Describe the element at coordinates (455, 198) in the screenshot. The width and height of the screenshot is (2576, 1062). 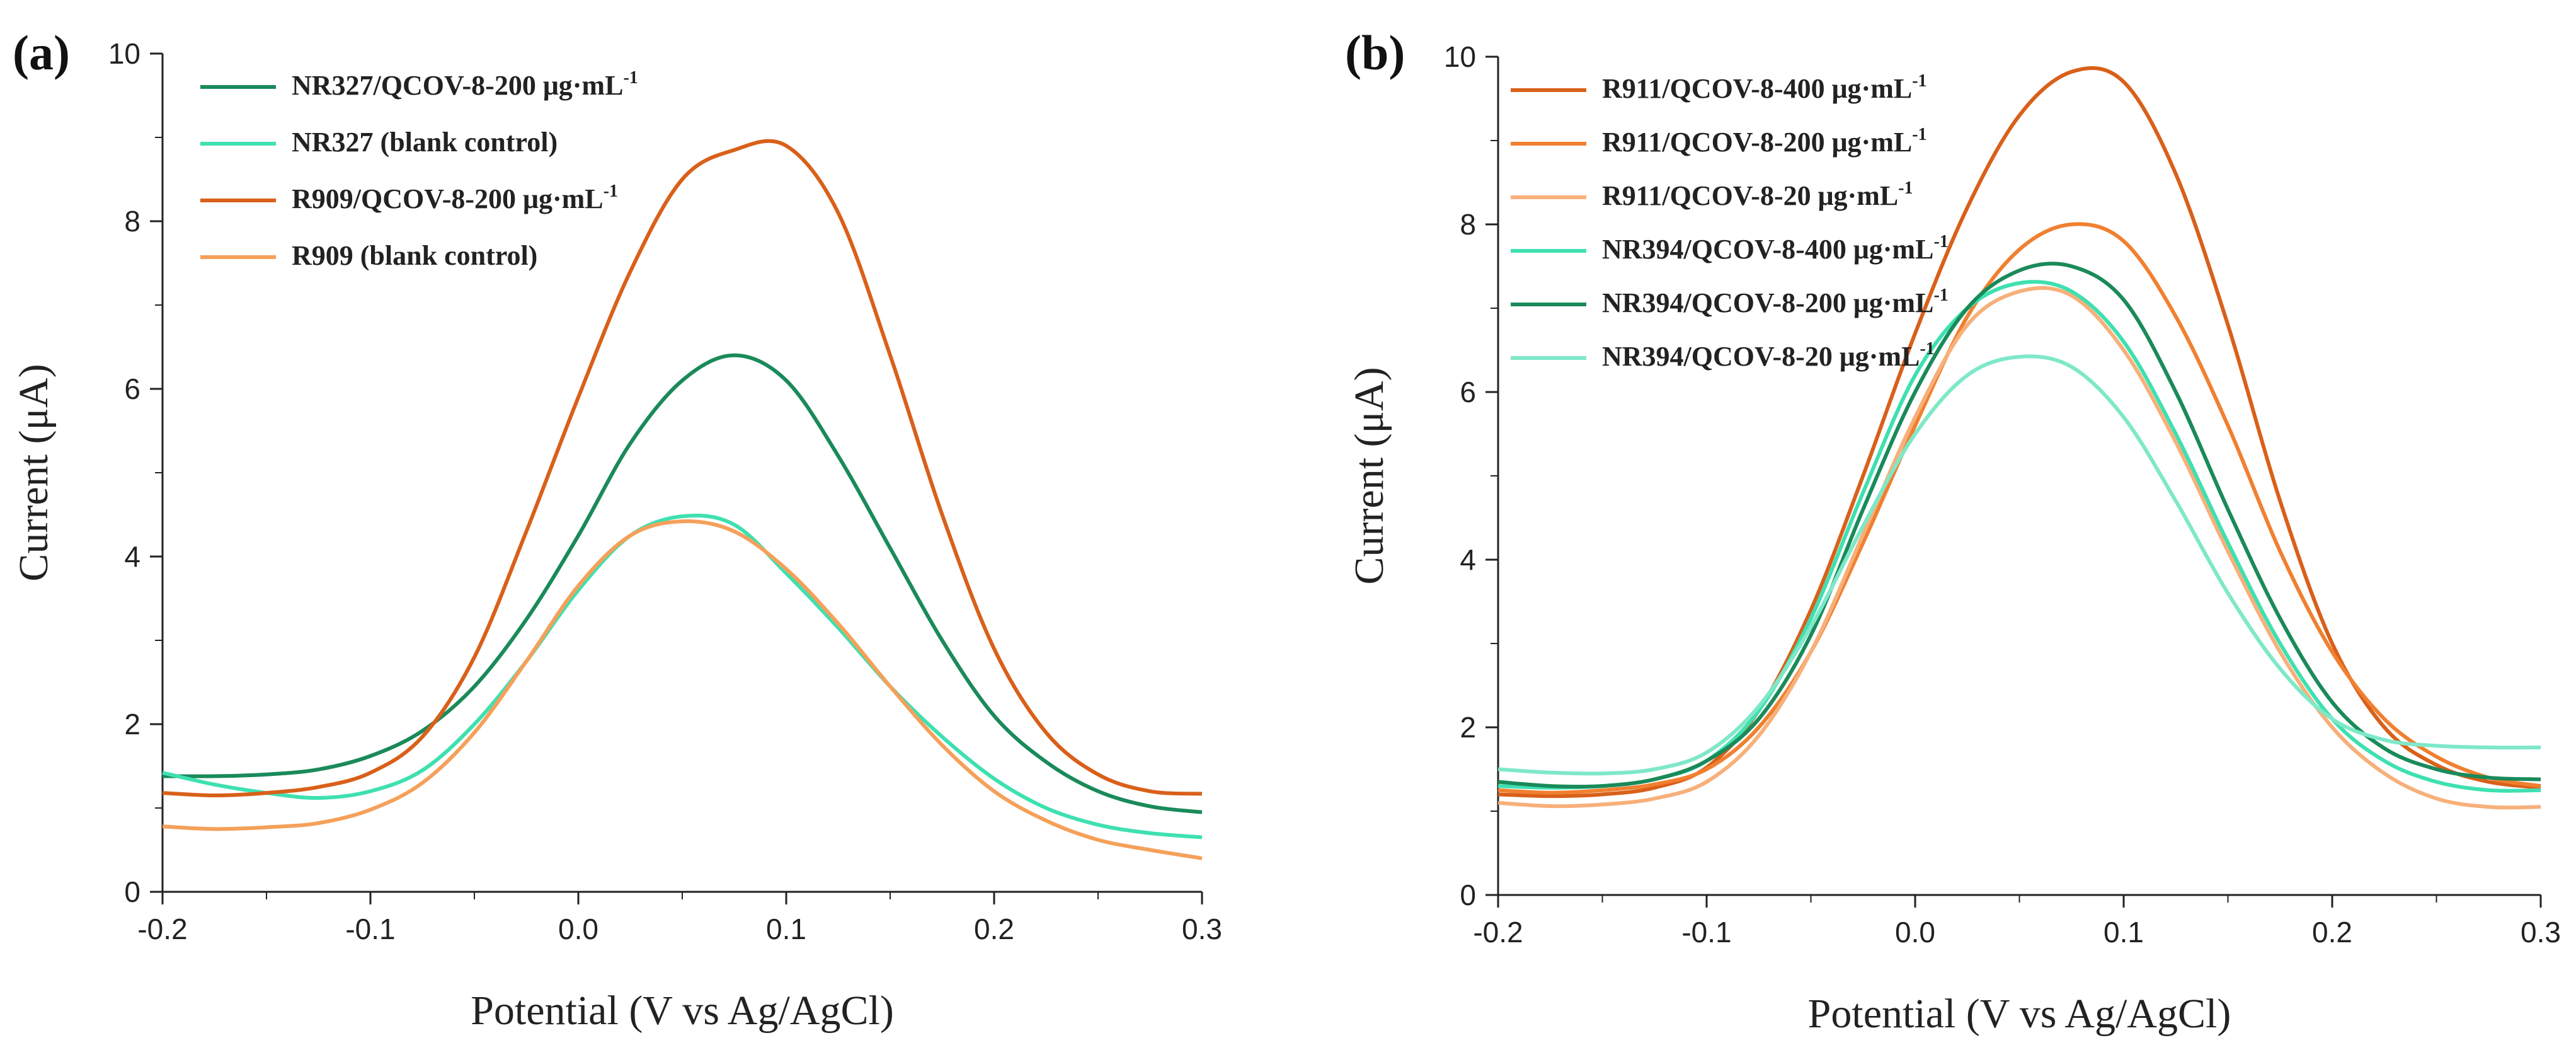
I see `legend-label-2: R909/QCOV-8-200 μg·mL-1` at that location.